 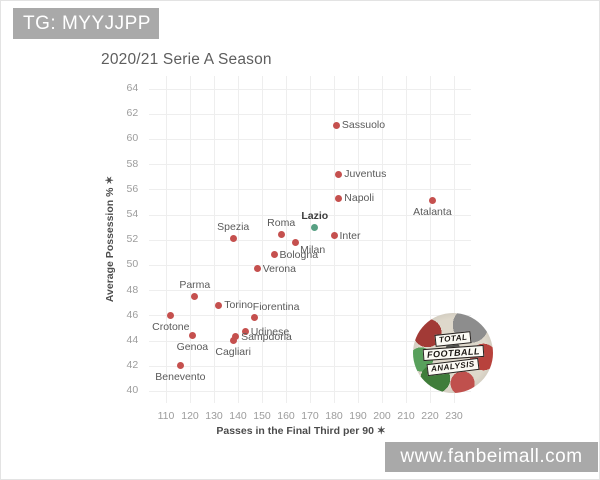 What do you see at coordinates (339, 198) in the screenshot?
I see `data-point-napoli` at bounding box center [339, 198].